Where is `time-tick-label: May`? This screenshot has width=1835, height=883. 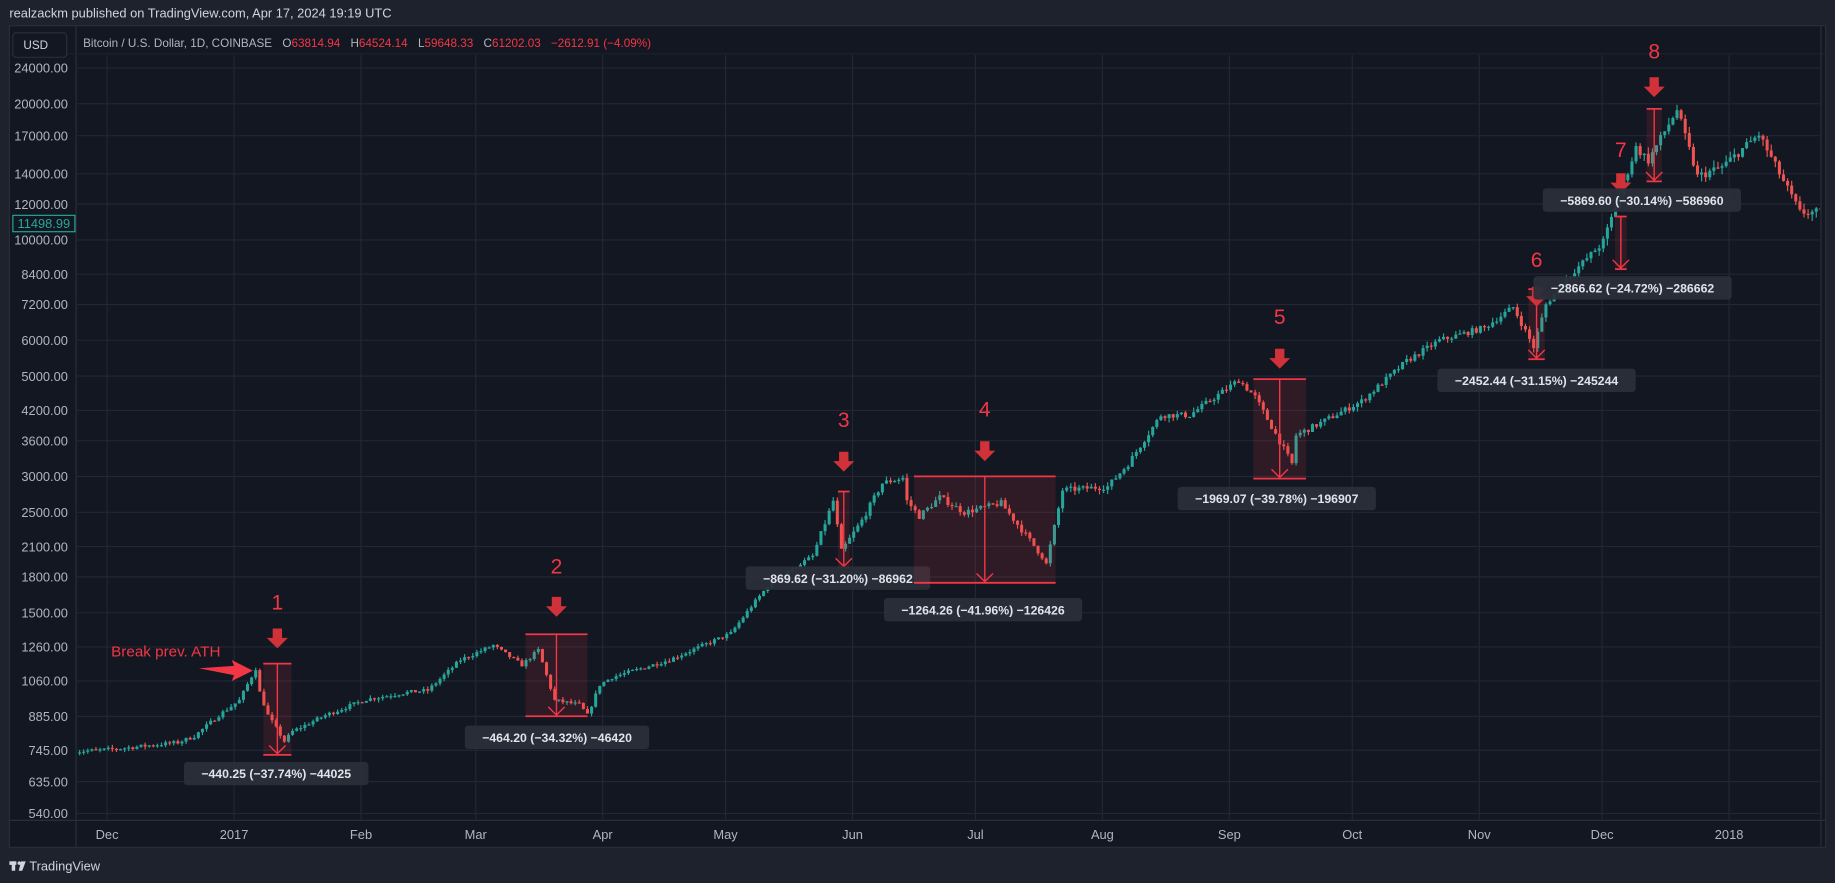
time-tick-label: May is located at coordinates (725, 834).